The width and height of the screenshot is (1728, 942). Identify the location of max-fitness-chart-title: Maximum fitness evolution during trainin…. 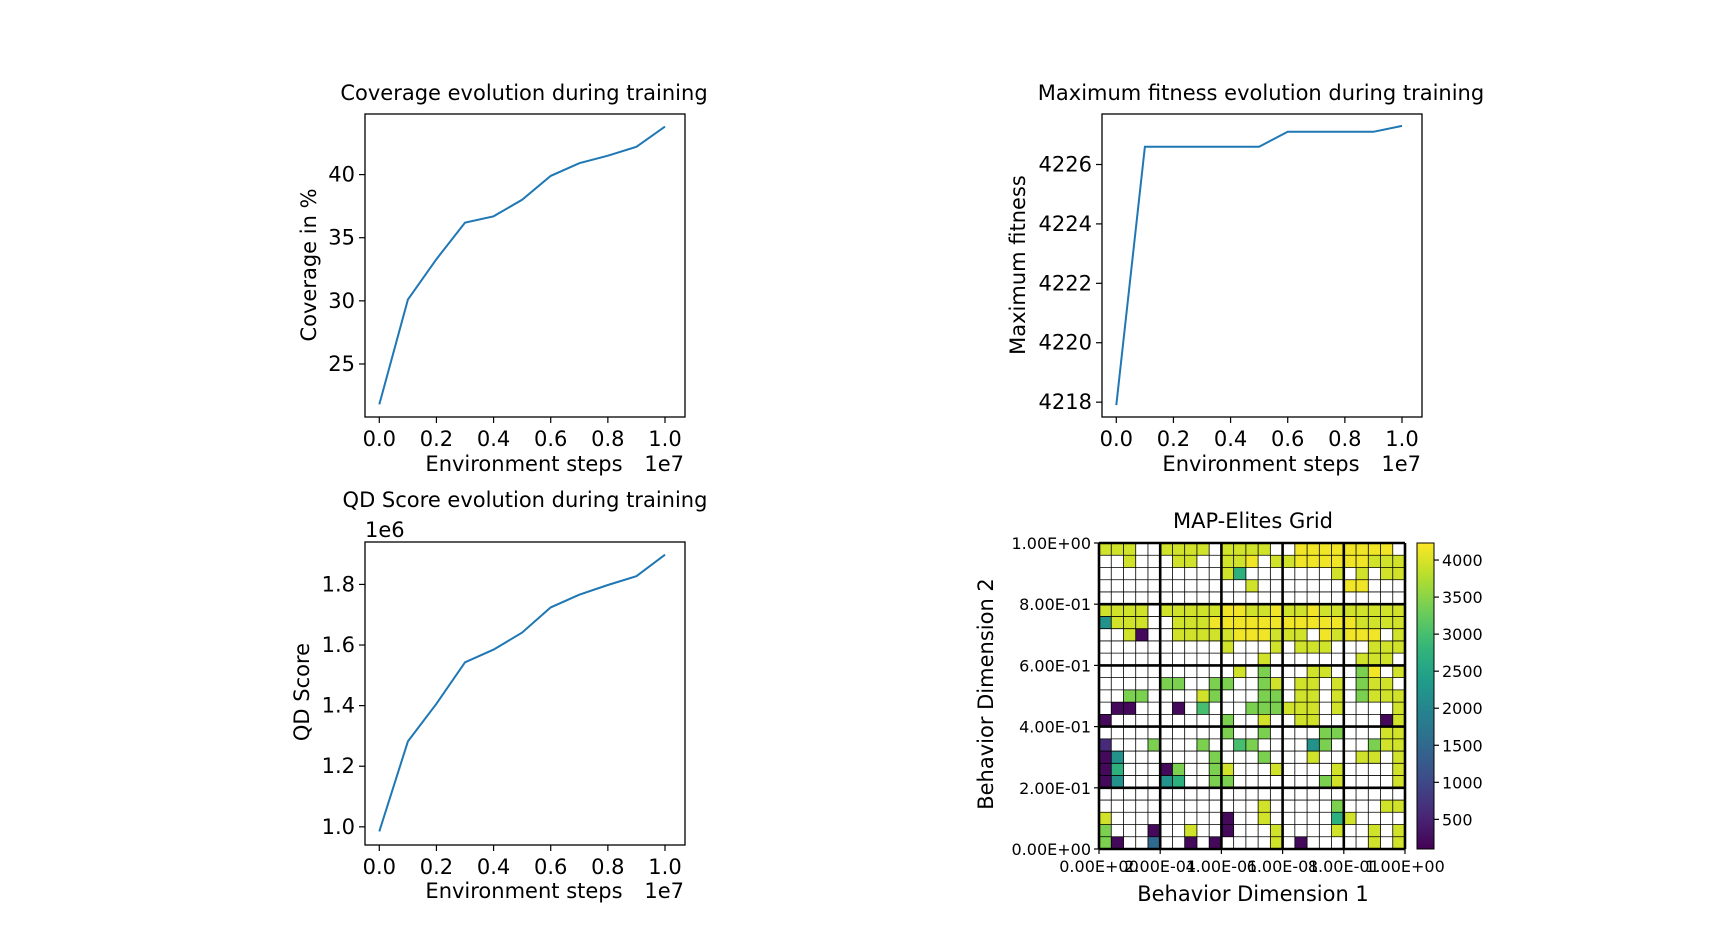
(1261, 93).